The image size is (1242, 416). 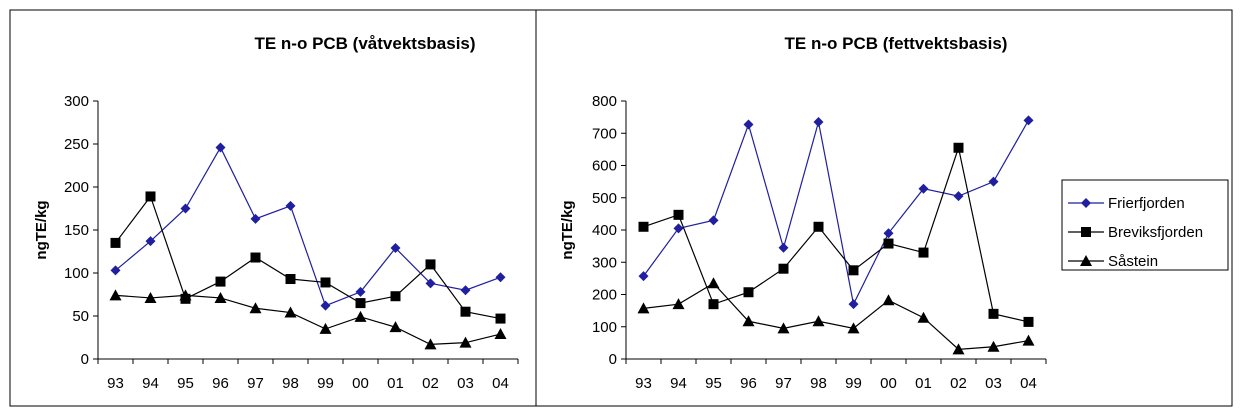 What do you see at coordinates (713, 383) in the screenshot?
I see `x-tick-label: 95` at bounding box center [713, 383].